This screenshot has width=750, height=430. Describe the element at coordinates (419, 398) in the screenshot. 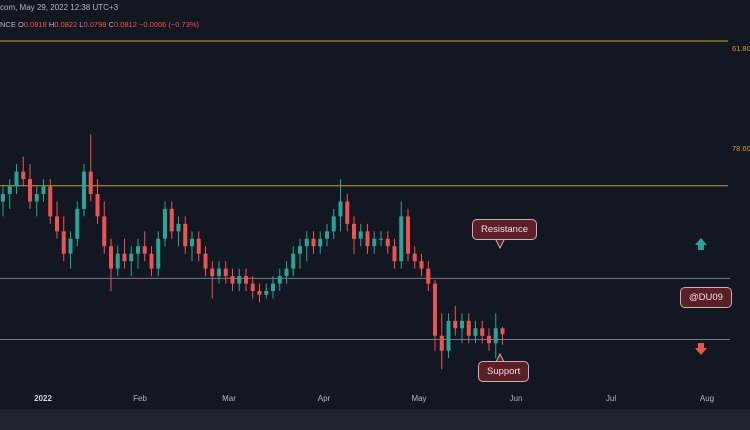

I see `x-tick-may: May` at that location.